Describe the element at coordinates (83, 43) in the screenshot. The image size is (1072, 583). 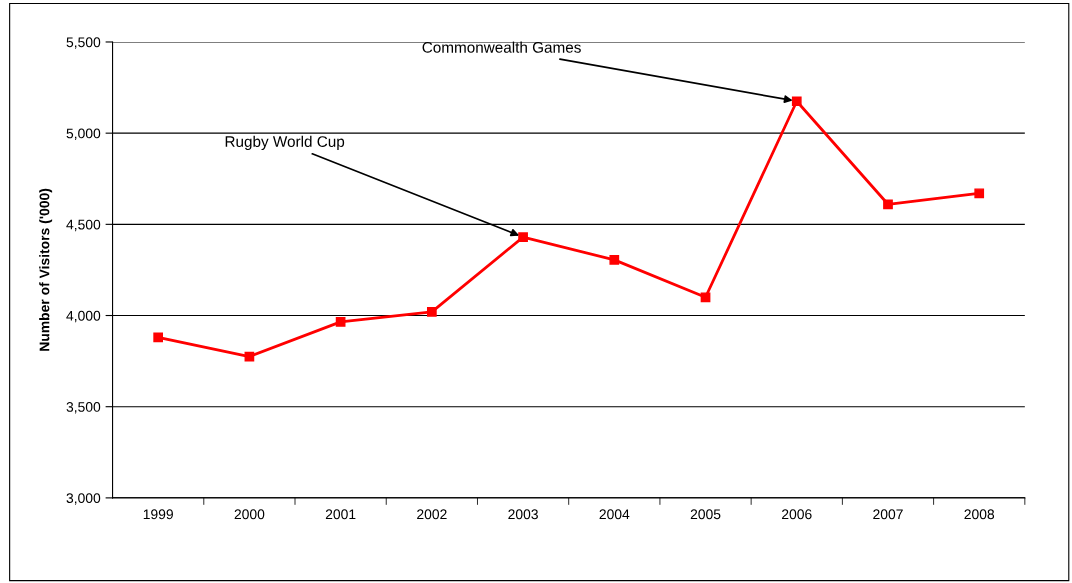
I see `y-tick-label: 5,500` at that location.